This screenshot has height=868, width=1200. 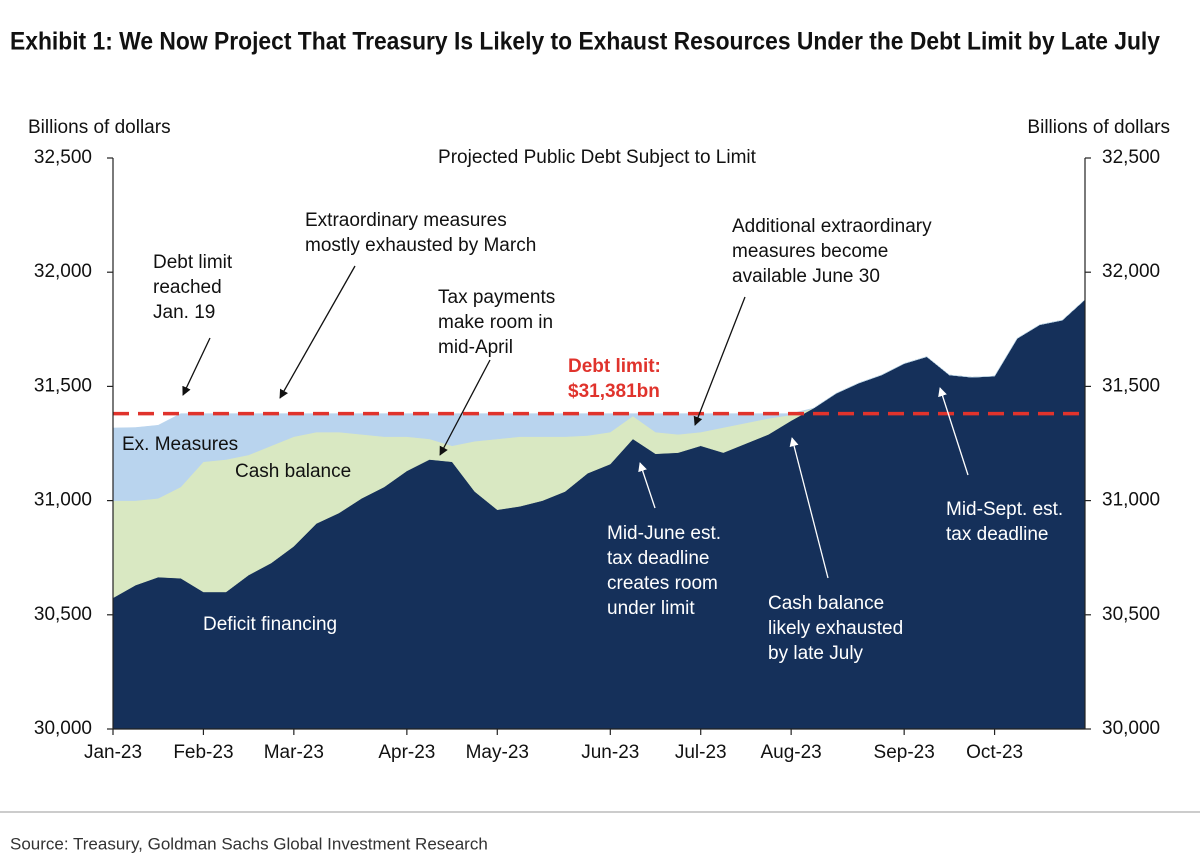 I want to click on y2-tick-label: 32,500, so click(x=1131, y=157).